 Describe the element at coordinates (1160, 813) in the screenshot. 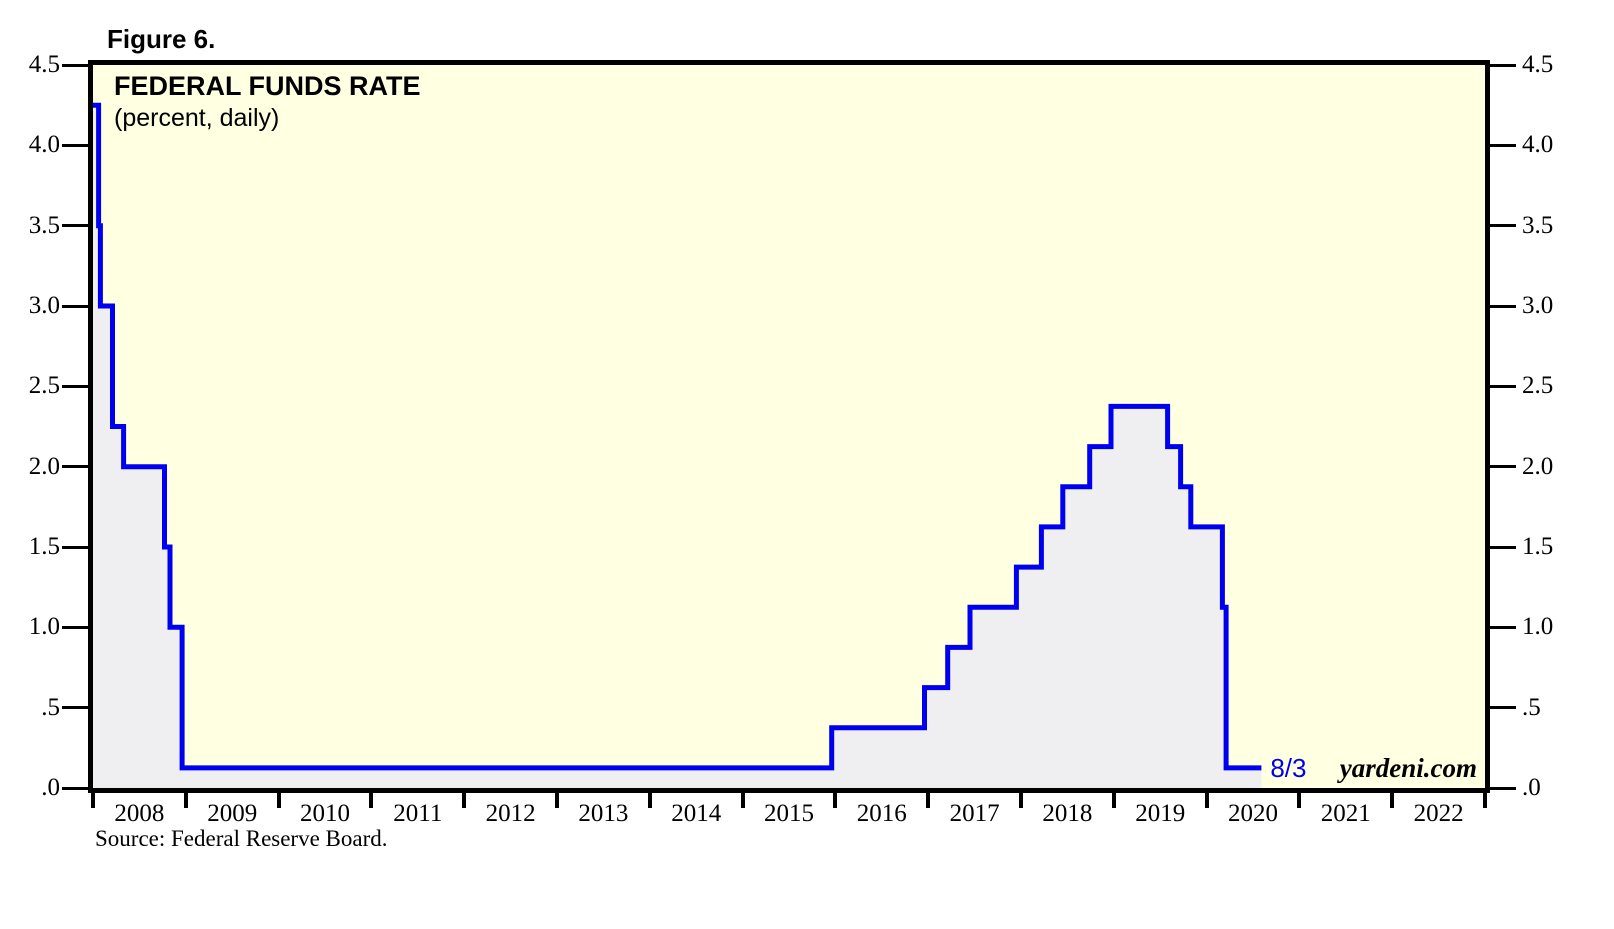

I see `x-year-label: 2019` at that location.